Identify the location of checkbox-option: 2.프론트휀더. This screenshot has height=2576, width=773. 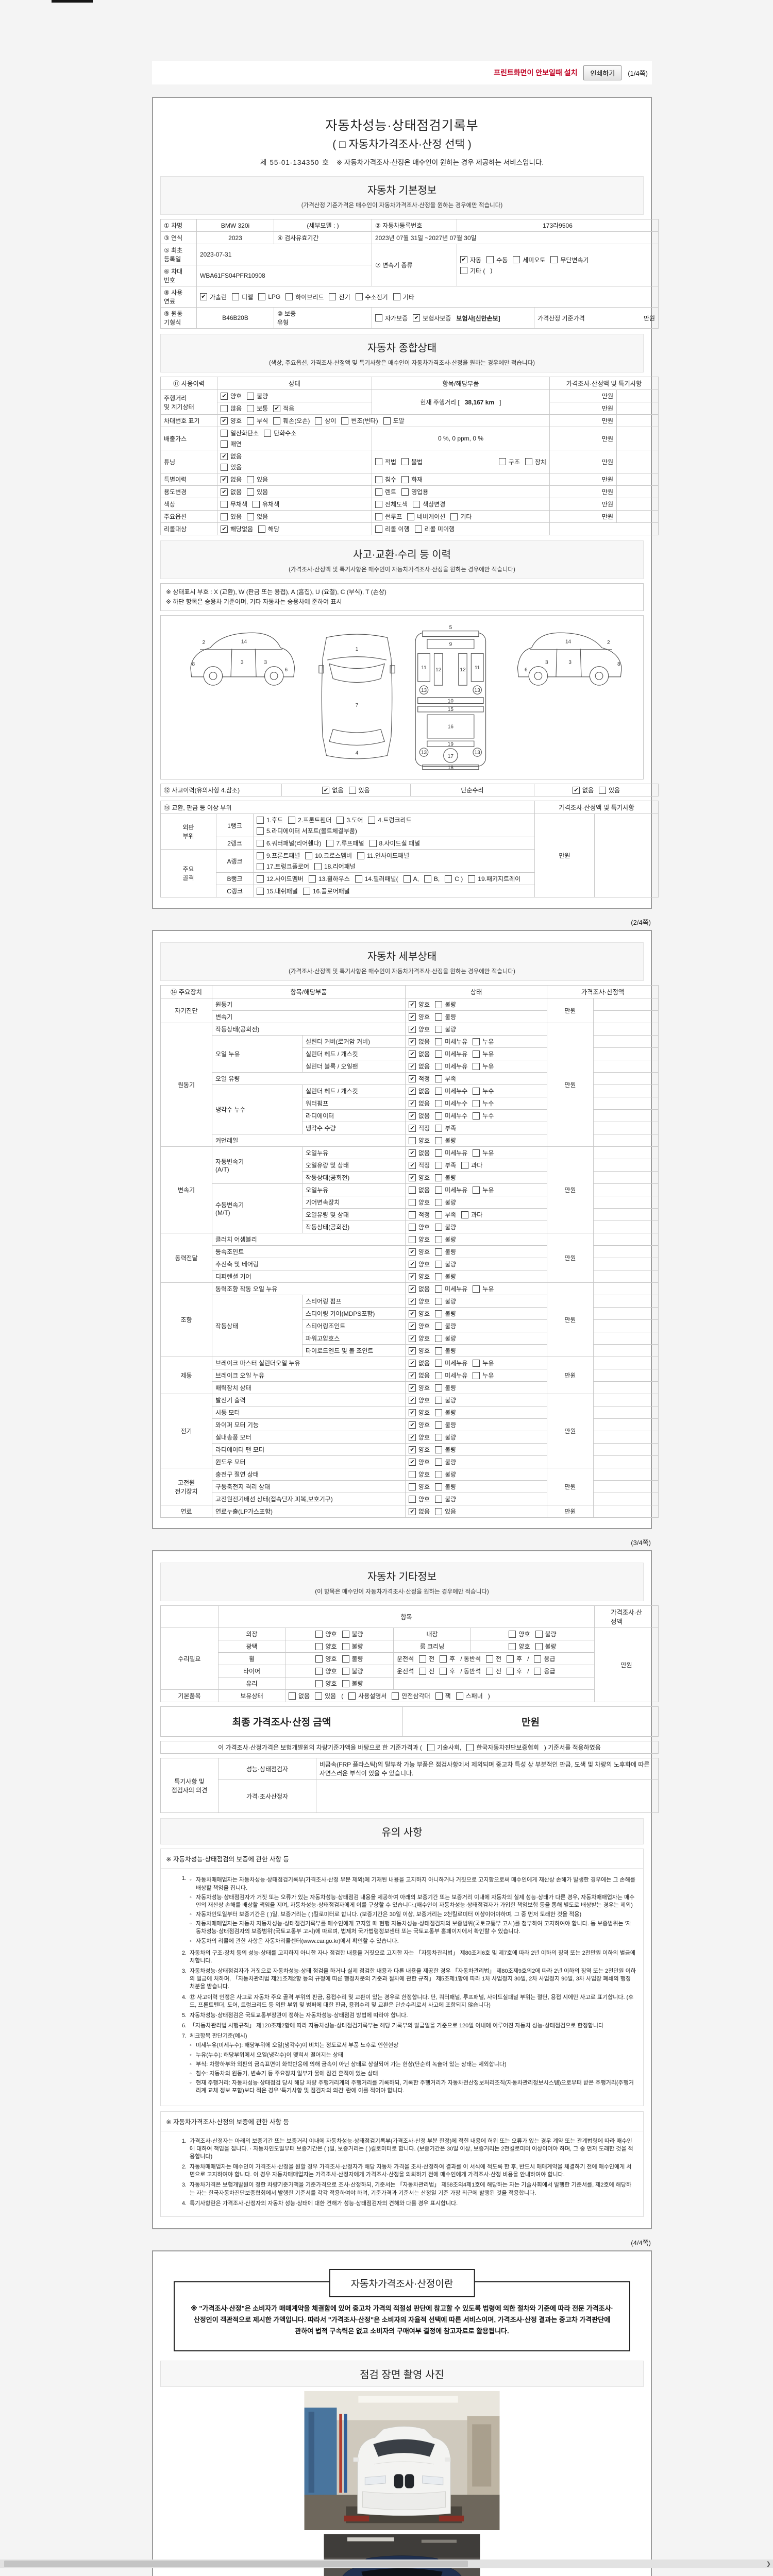
(309, 820).